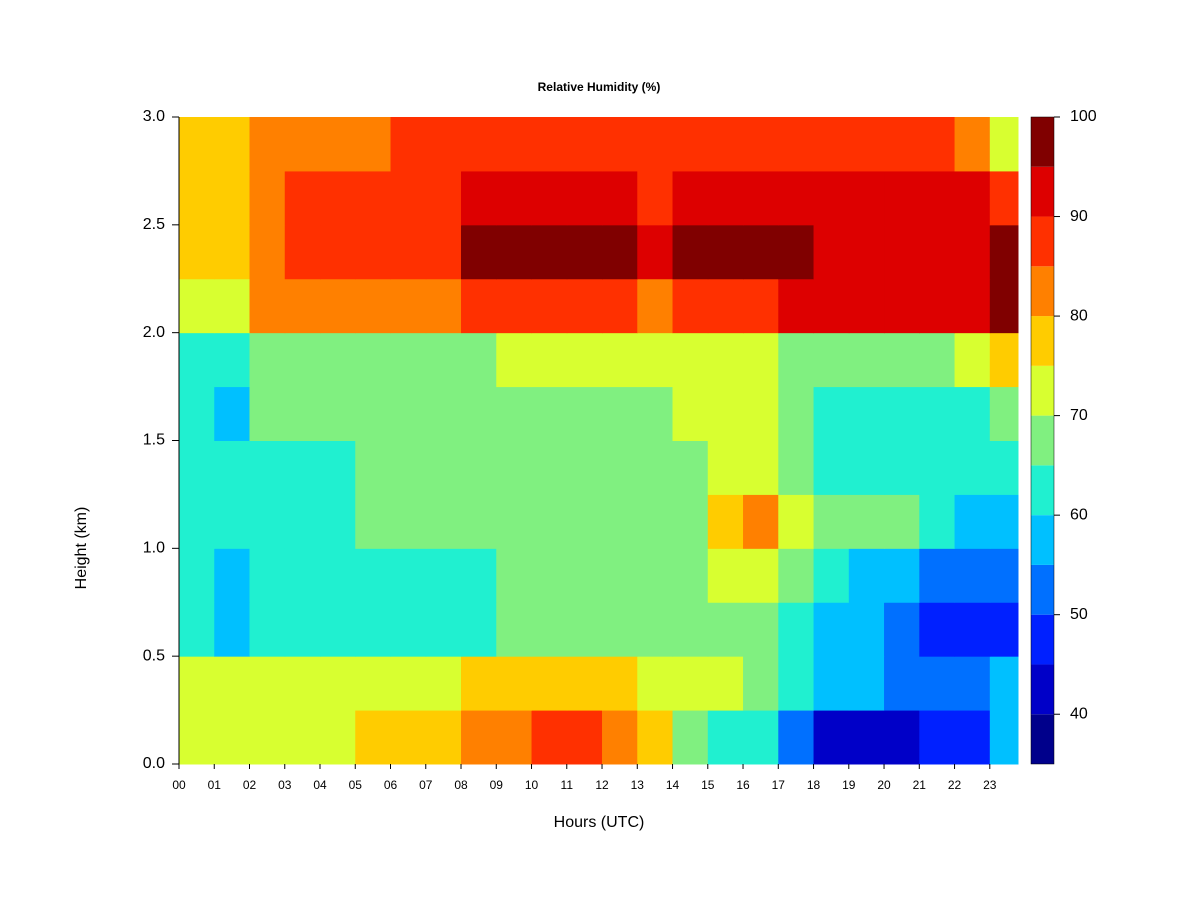 The height and width of the screenshot is (900, 1200). What do you see at coordinates (599, 87) in the screenshot?
I see `chart-title: Relative Humidity (%)` at bounding box center [599, 87].